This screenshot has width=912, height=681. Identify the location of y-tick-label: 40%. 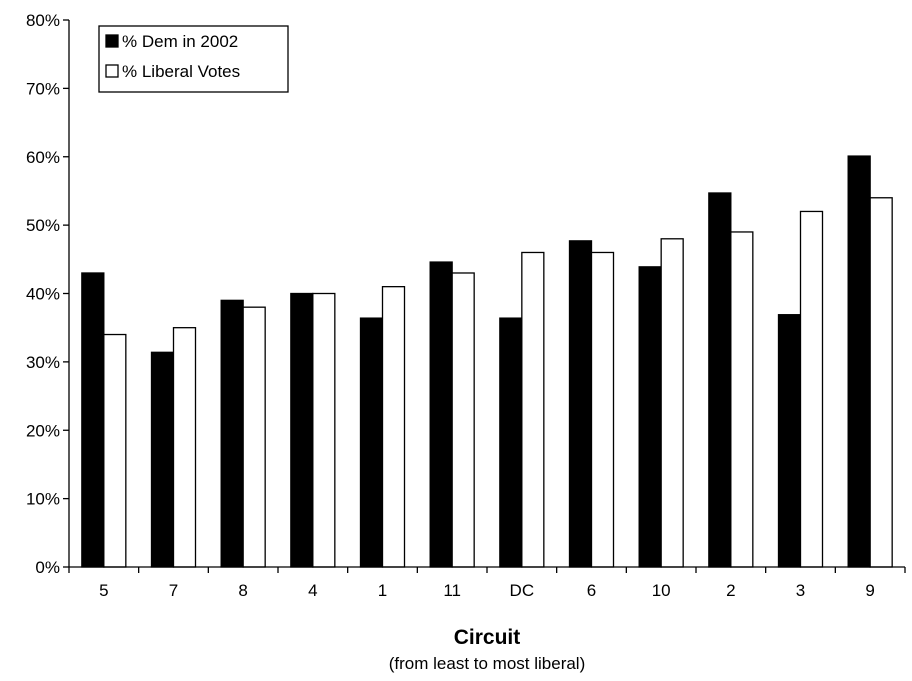
(43, 294).